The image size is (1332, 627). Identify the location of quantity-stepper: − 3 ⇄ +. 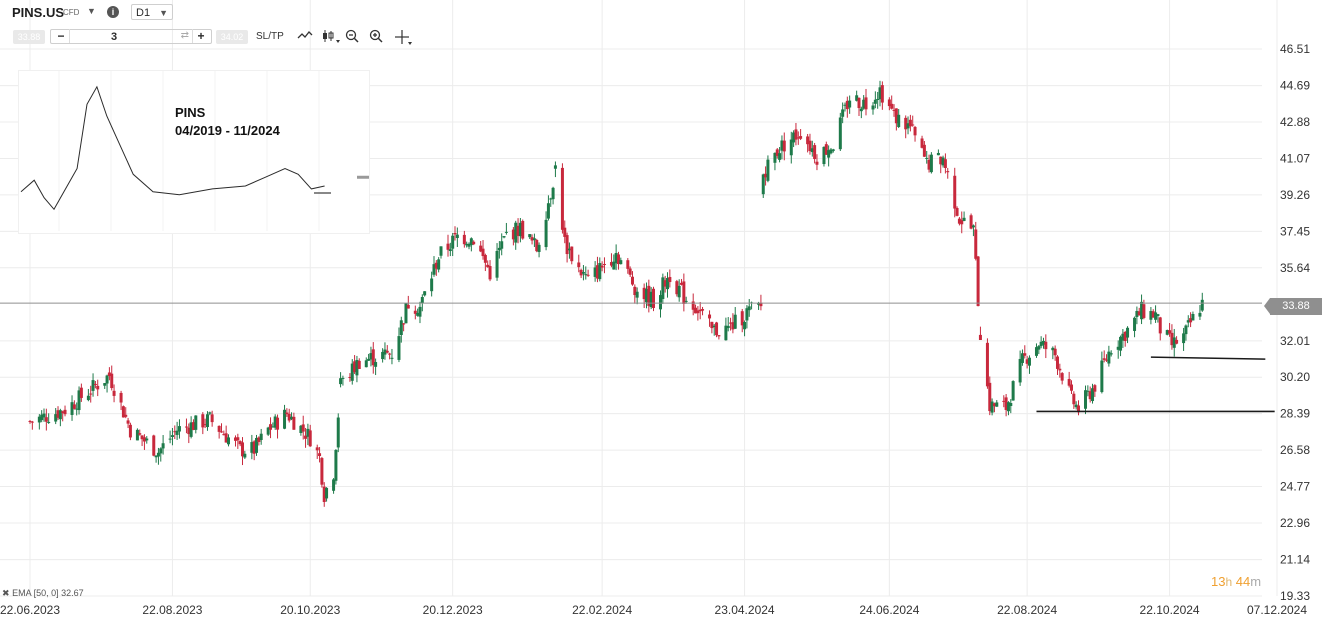
(131, 36).